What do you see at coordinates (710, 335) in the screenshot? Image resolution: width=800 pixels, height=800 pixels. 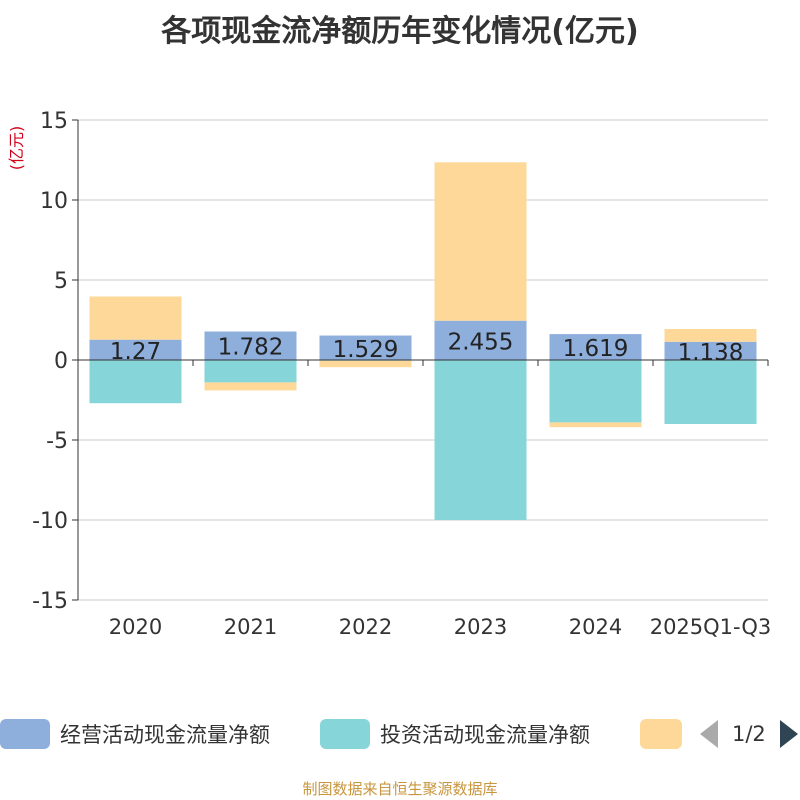 I see `bar-series2-2025Q1-Q3` at bounding box center [710, 335].